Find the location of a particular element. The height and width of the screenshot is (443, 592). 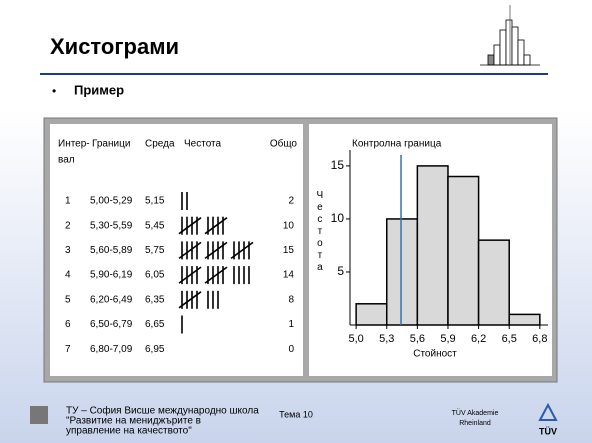

y-axis-label: Честота is located at coordinates (319, 232).